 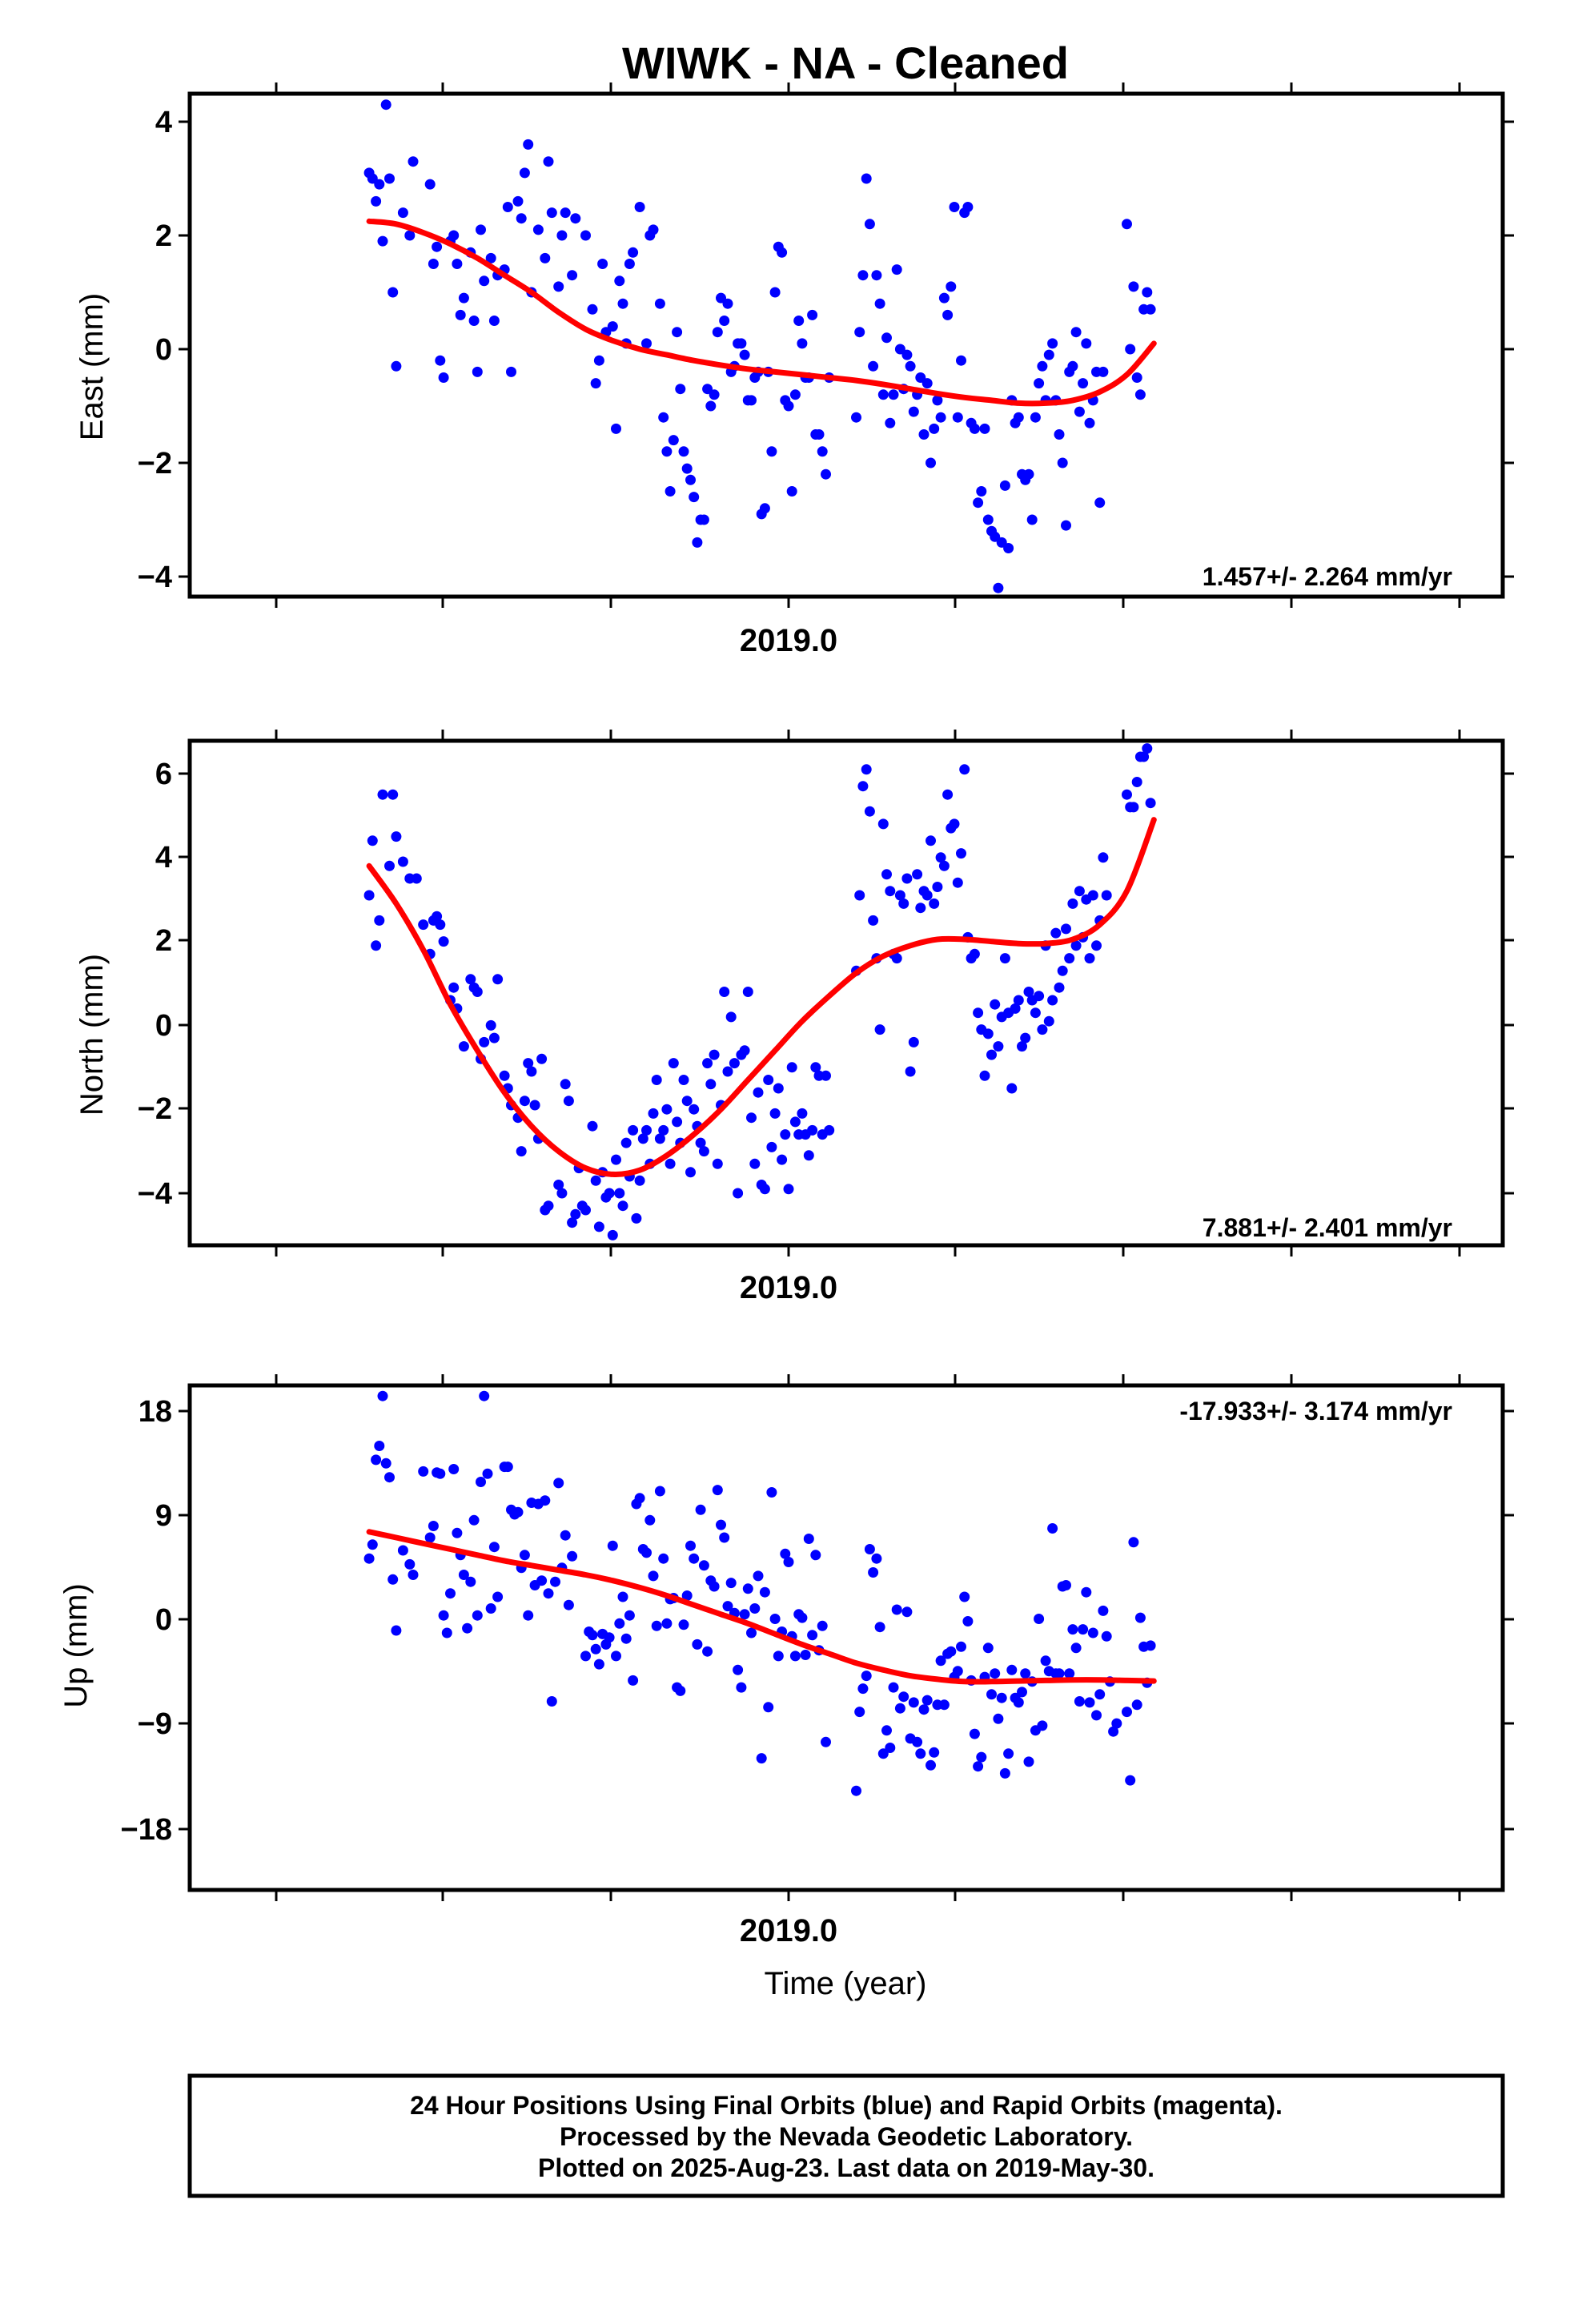 What do you see at coordinates (846, 1983) in the screenshot?
I see `up-xlabel: Time (year)` at bounding box center [846, 1983].